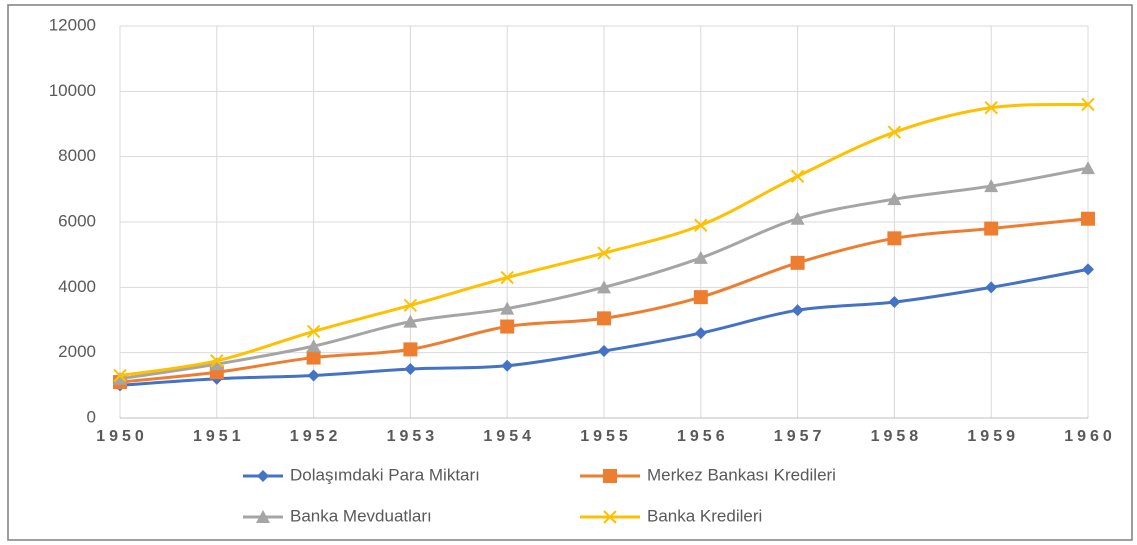 This screenshot has width=1137, height=545. What do you see at coordinates (72, 90) in the screenshot?
I see `y-tick-label: 10000` at bounding box center [72, 90].